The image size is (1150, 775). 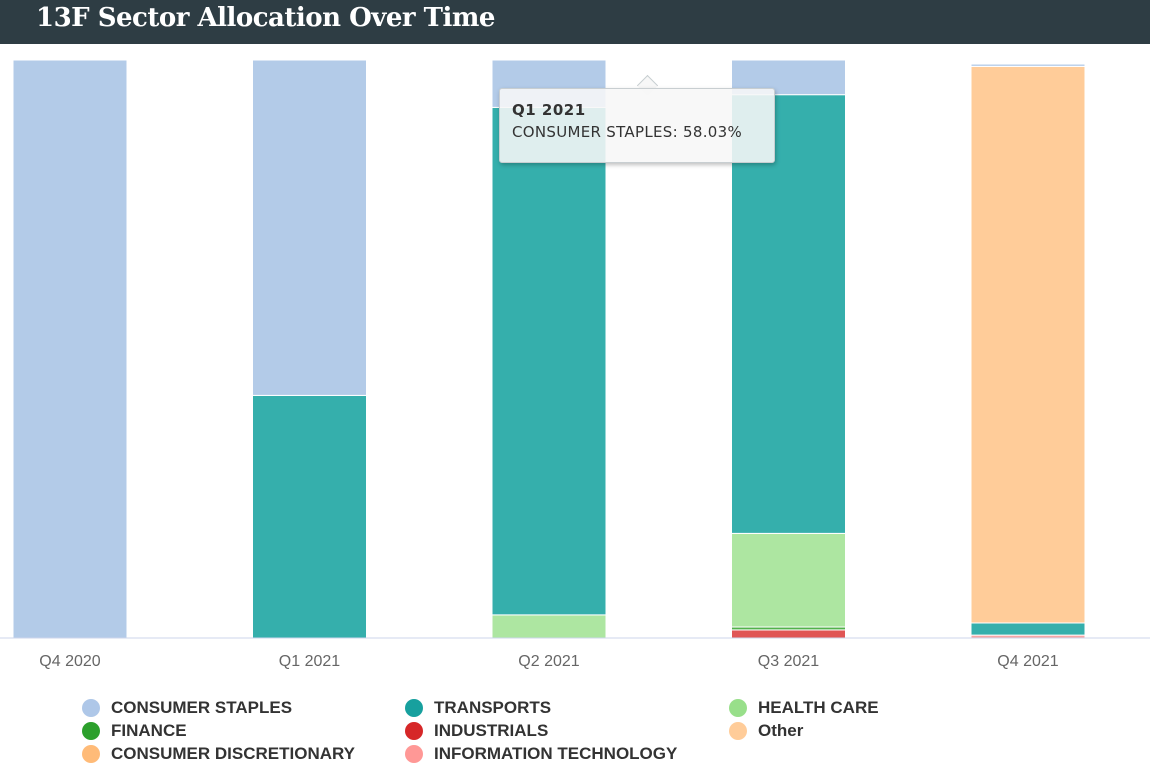 I want to click on legend-label: FINANCE, so click(x=149, y=730).